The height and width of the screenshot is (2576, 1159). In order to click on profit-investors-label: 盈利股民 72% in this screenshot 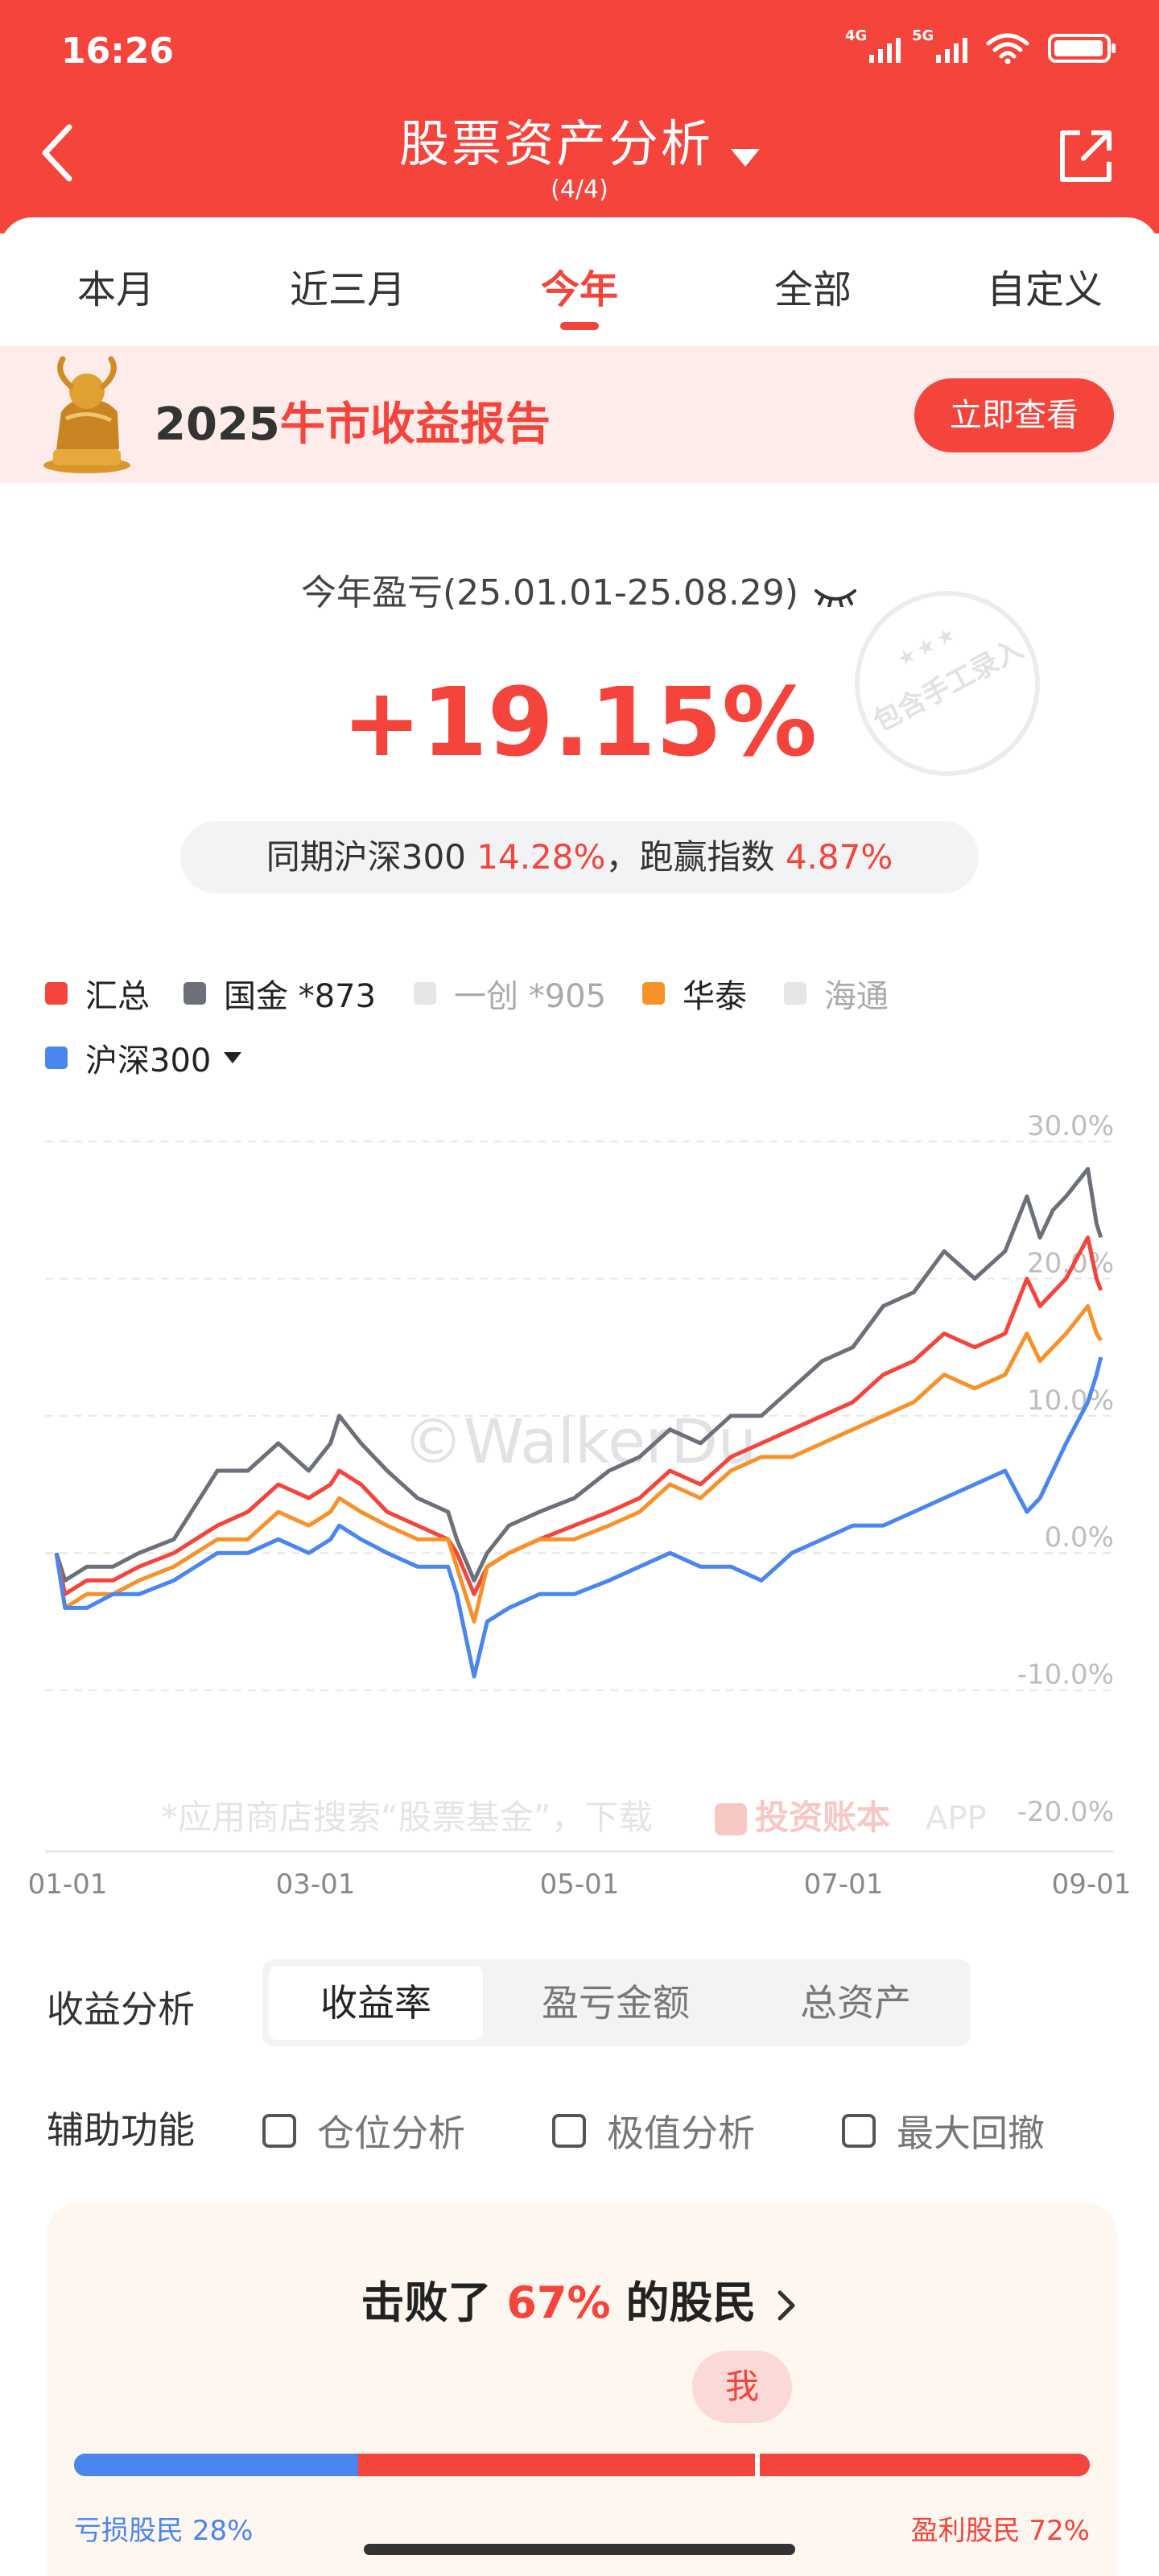, I will do `click(1001, 2528)`.